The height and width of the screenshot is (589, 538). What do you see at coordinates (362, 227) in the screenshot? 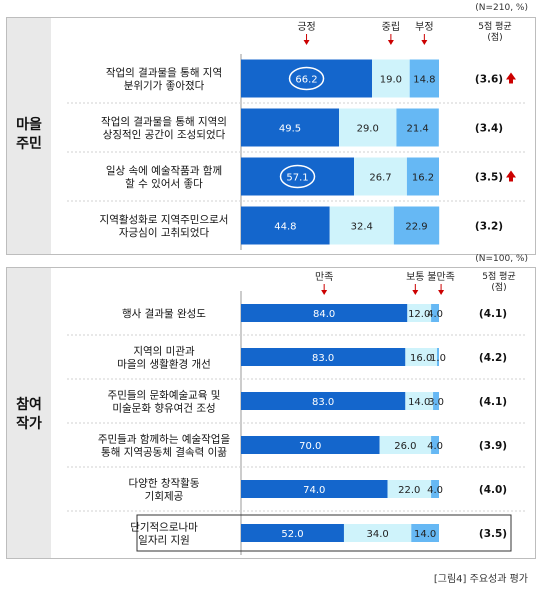
I see `data-label: 32.4` at bounding box center [362, 227].